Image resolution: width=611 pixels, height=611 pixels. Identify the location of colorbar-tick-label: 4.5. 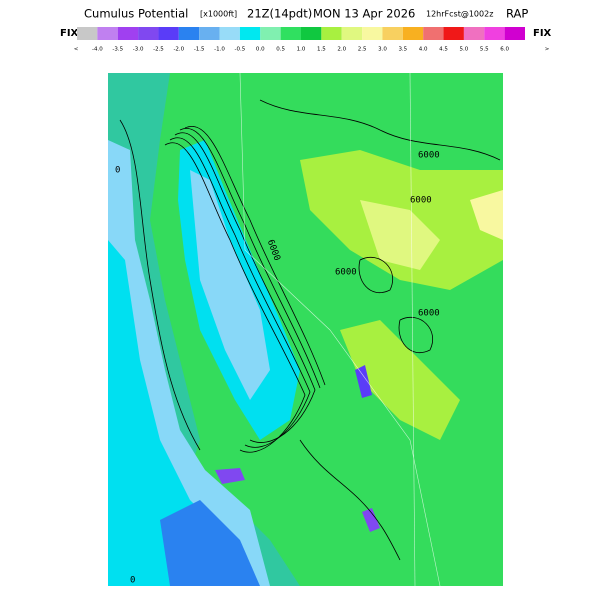
(443, 50).